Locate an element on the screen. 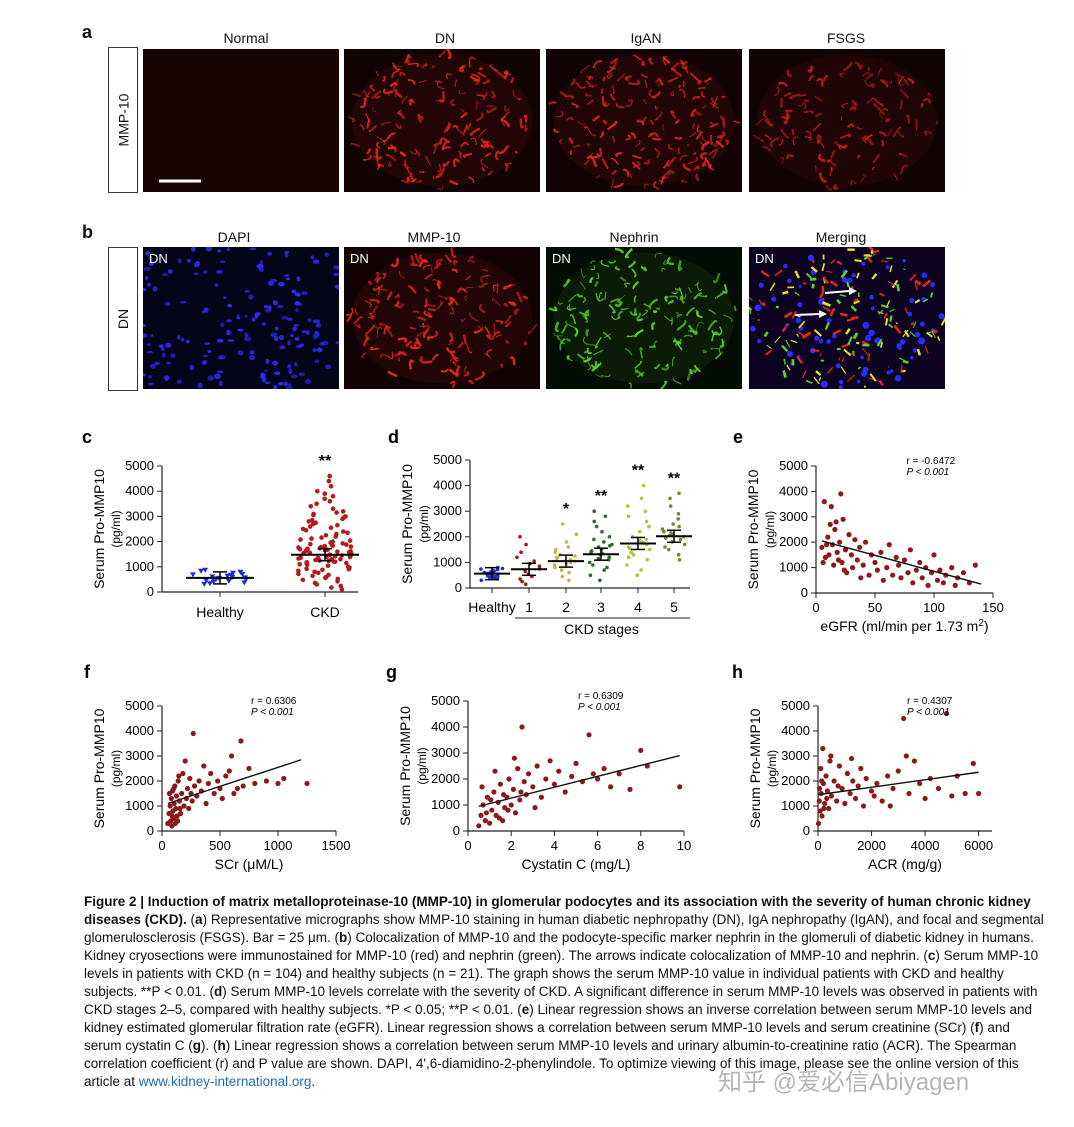  panel-g-yunit: (pg/ml) is located at coordinates (422, 765).